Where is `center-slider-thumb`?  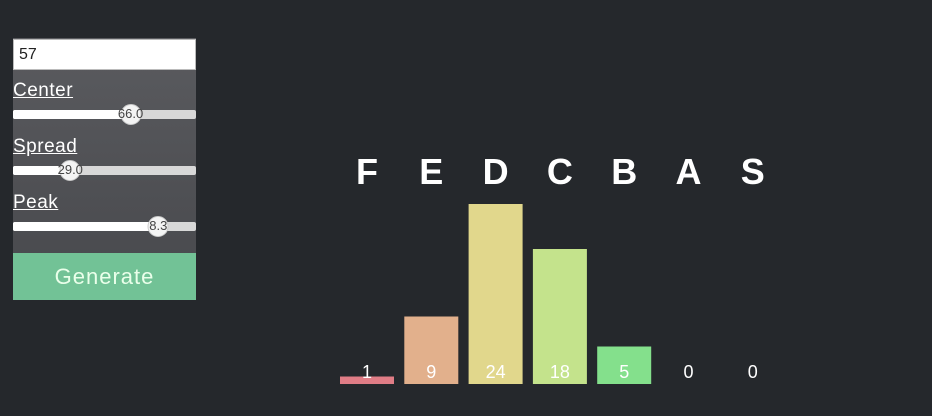
center-slider-thumb is located at coordinates (131, 114).